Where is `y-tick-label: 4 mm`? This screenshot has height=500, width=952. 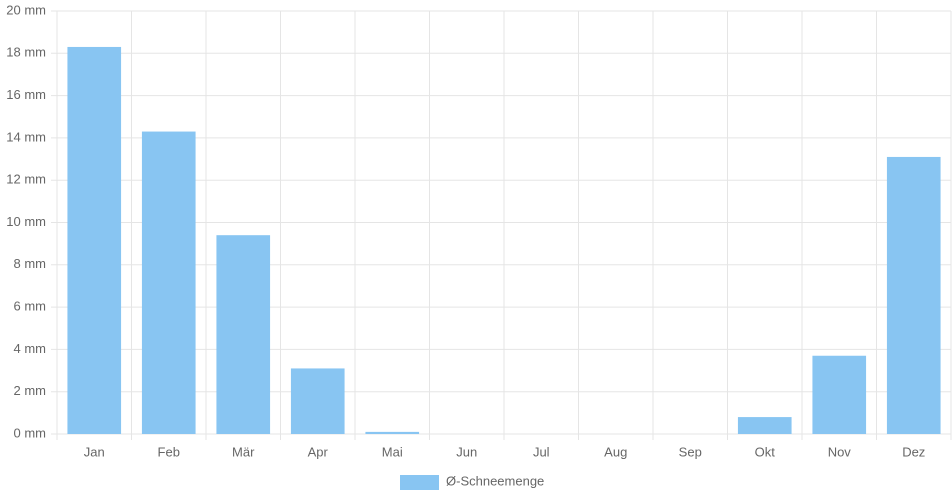 y-tick-label: 4 mm is located at coordinates (30, 348).